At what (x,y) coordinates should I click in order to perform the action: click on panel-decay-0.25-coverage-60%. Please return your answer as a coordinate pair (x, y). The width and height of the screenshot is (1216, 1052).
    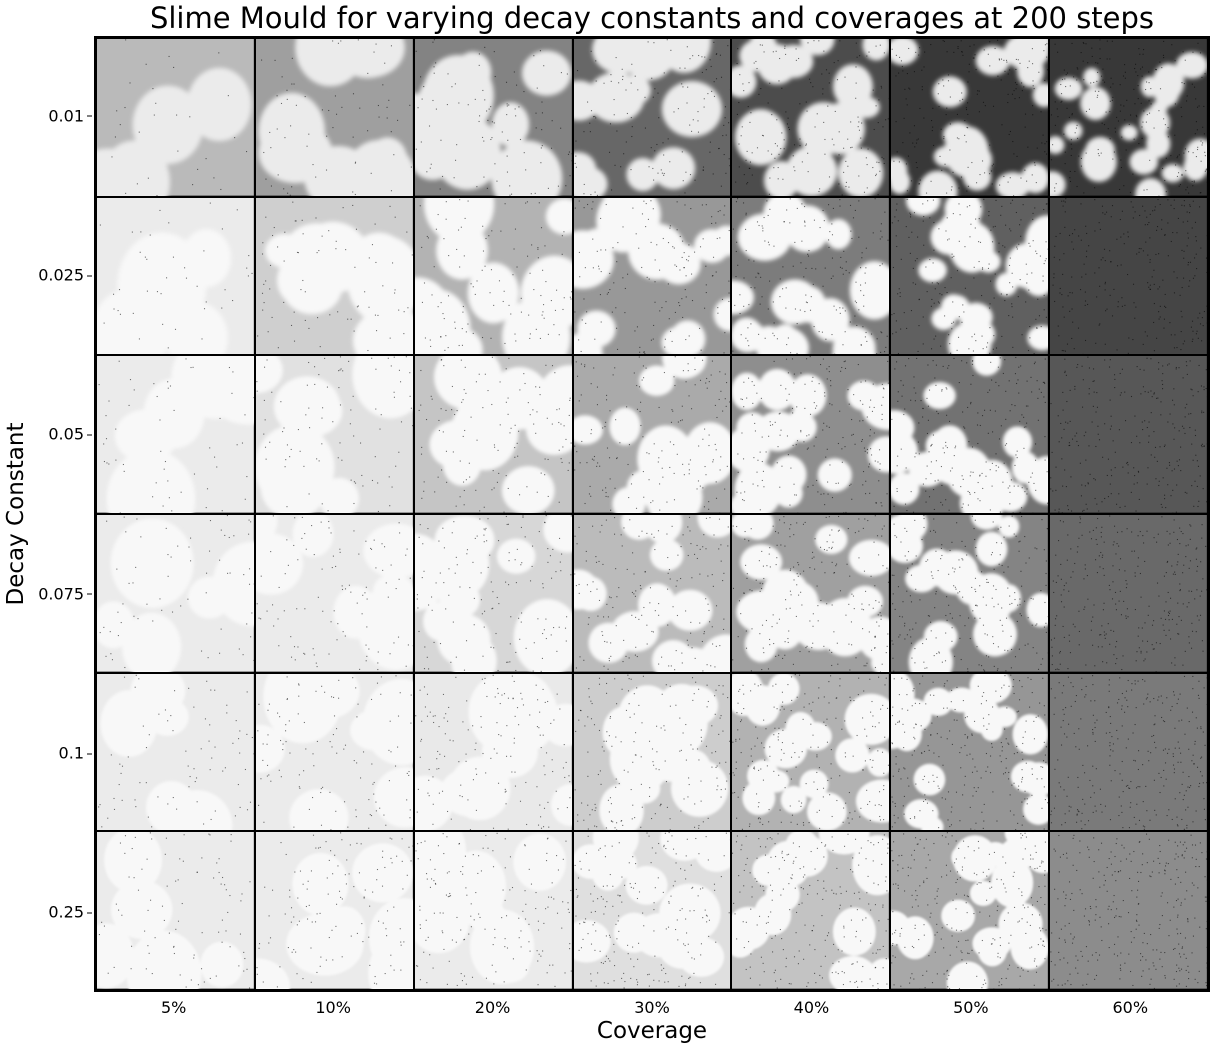
    Looking at the image, I should click on (1128, 910).